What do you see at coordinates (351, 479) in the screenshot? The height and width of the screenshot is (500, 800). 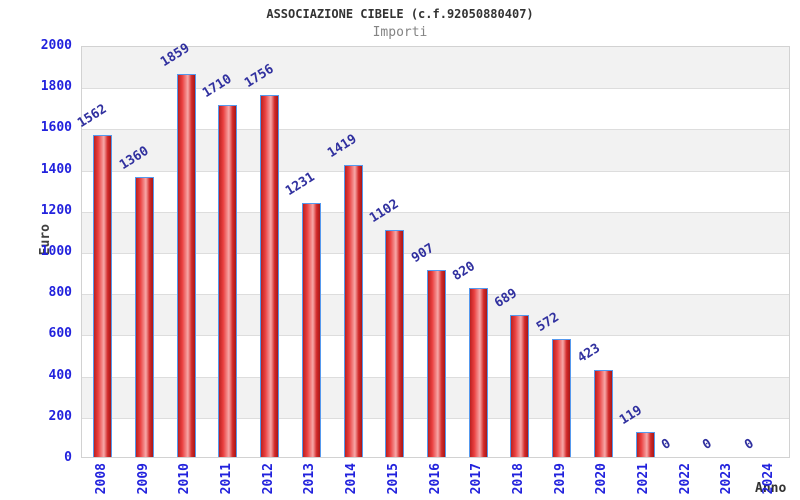 I see `x-axis-tick-label: 2014` at bounding box center [351, 479].